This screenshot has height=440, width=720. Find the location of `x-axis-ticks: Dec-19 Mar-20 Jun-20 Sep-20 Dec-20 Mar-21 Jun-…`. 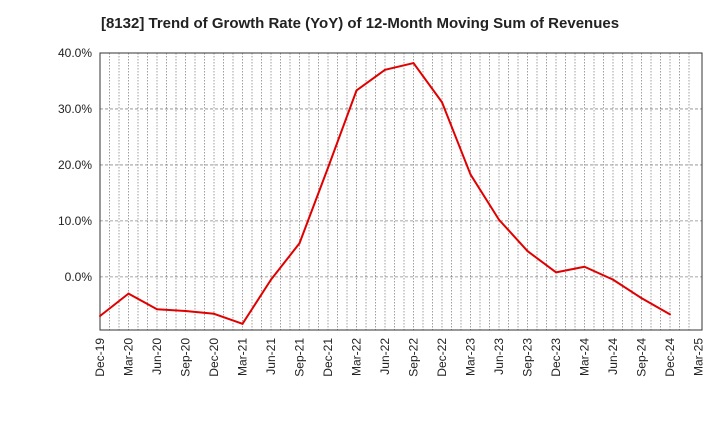

x-axis-ticks: Dec-19 Mar-20 Jun-20 Sep-20 Dec-20 Mar-21 Jun-… is located at coordinates (399, 357).